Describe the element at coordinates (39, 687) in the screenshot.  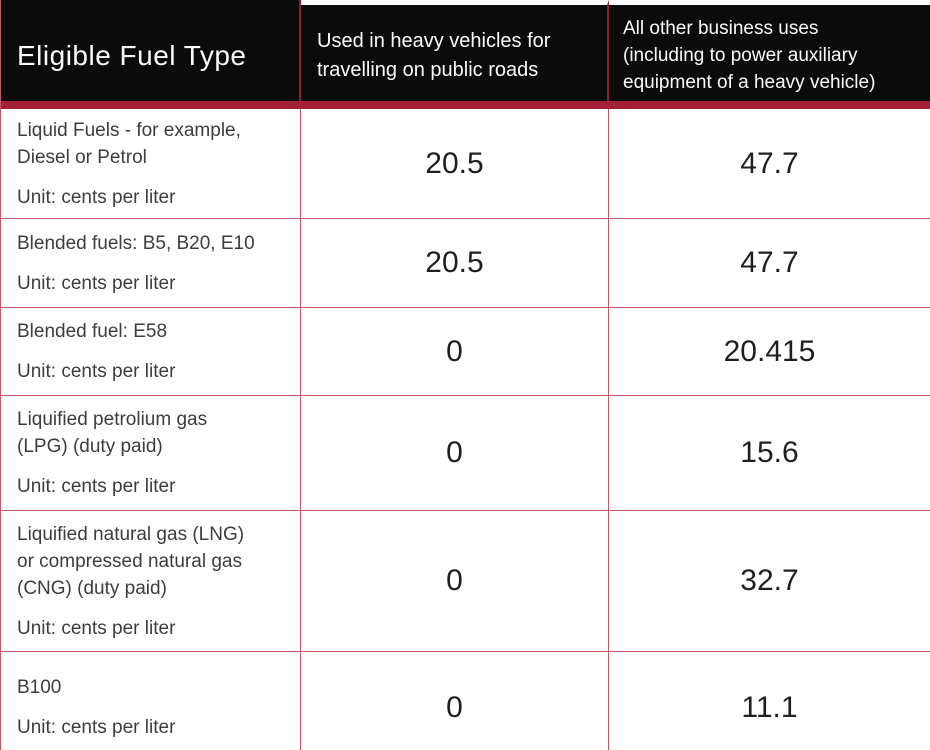
I see `fuel-name: B100` at that location.